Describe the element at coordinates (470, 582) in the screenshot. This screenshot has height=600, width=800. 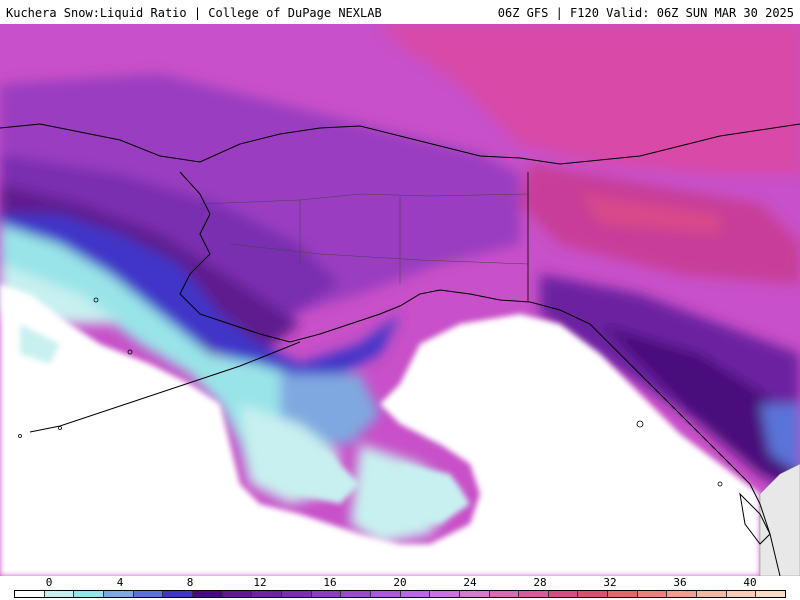
I see `tick-24: 24` at that location.